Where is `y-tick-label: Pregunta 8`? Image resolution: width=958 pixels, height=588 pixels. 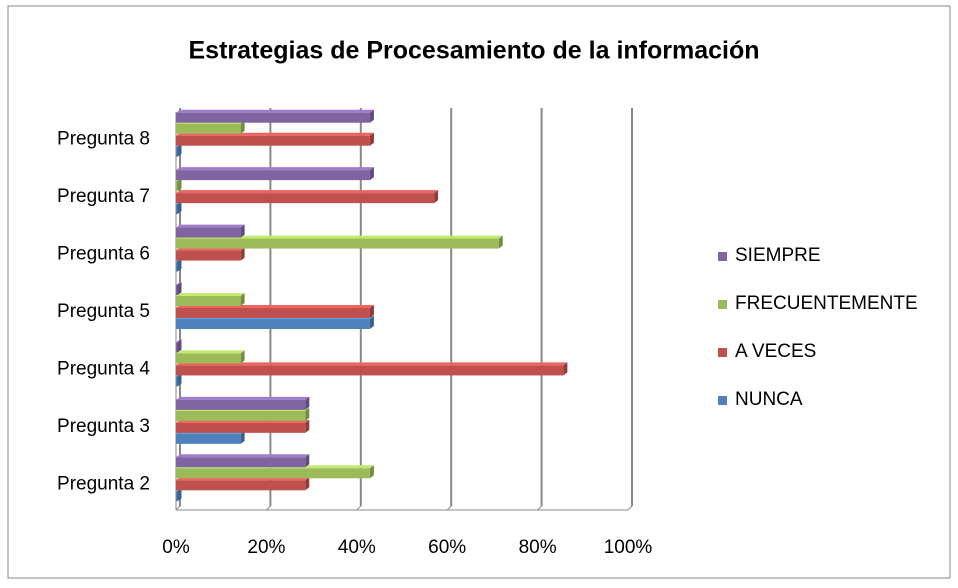 y-tick-label: Pregunta 8 is located at coordinates (103, 139).